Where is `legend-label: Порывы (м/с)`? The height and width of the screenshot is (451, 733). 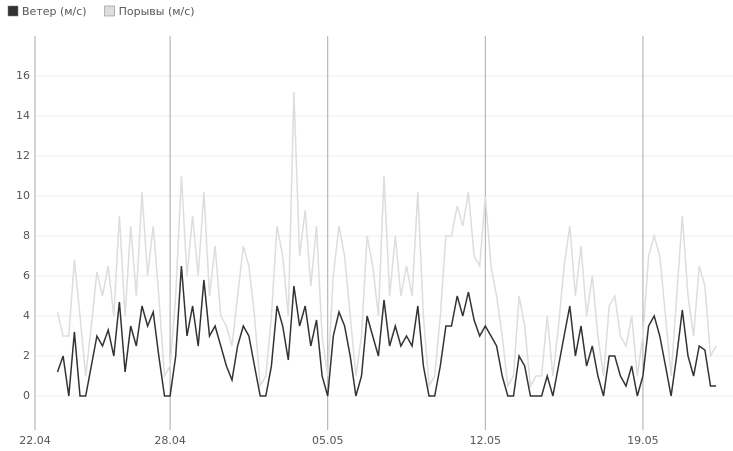 legend-label: Порывы (м/с) is located at coordinates (157, 11).